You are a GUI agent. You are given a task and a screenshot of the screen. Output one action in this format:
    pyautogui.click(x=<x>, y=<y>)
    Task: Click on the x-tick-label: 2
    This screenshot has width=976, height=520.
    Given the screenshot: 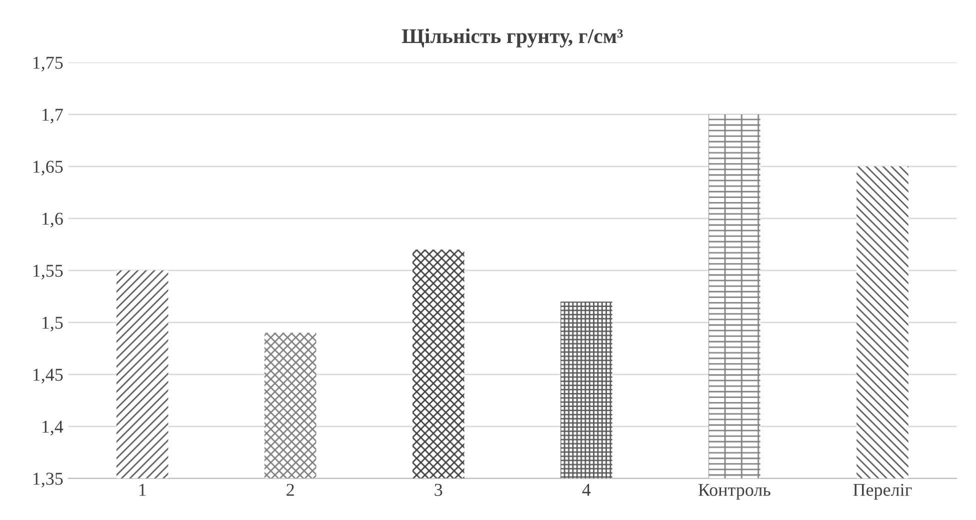 What is the action you would take?
    pyautogui.click(x=290, y=490)
    